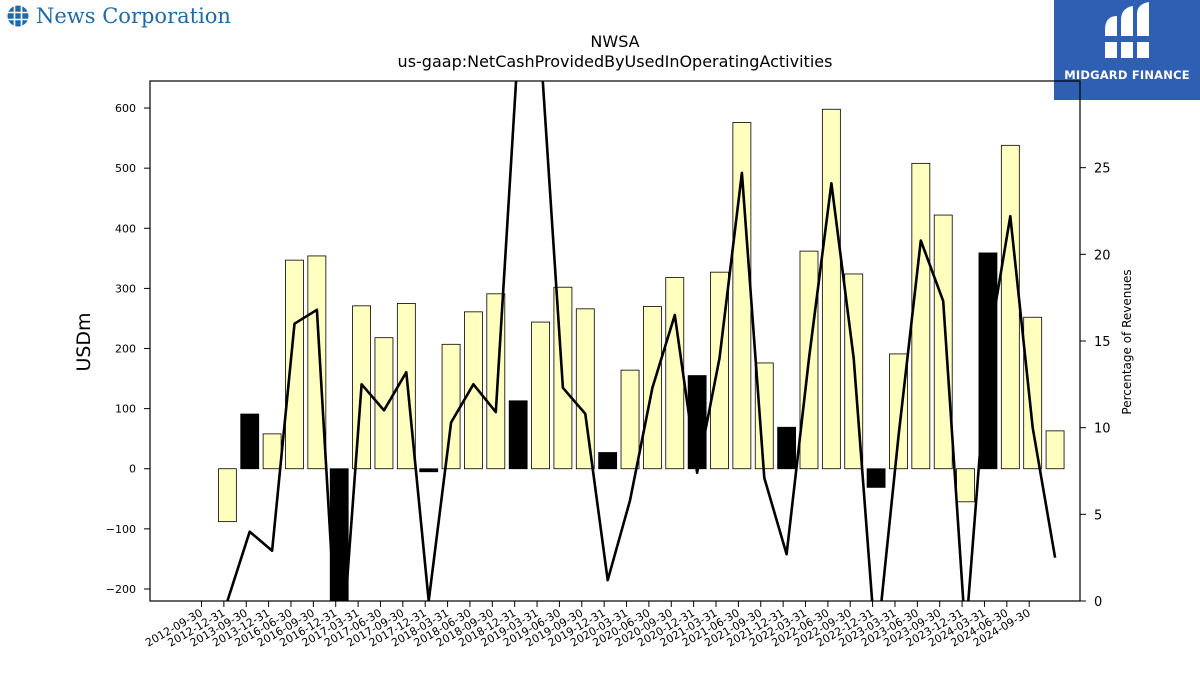  Describe the element at coordinates (1127, 30) in the screenshot. I see `midgard-logo-icon` at that location.